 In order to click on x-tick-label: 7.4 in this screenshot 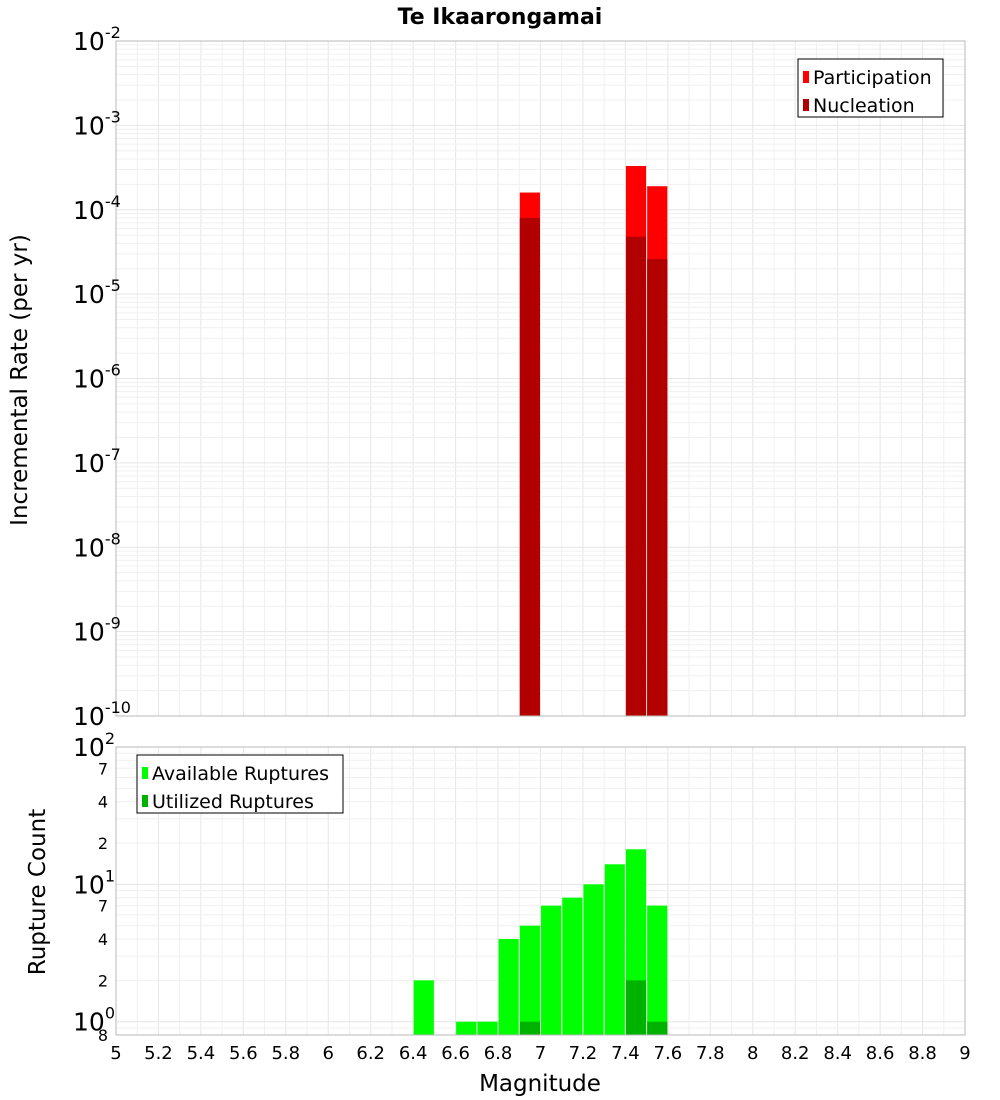, I will do `click(625, 1053)`.